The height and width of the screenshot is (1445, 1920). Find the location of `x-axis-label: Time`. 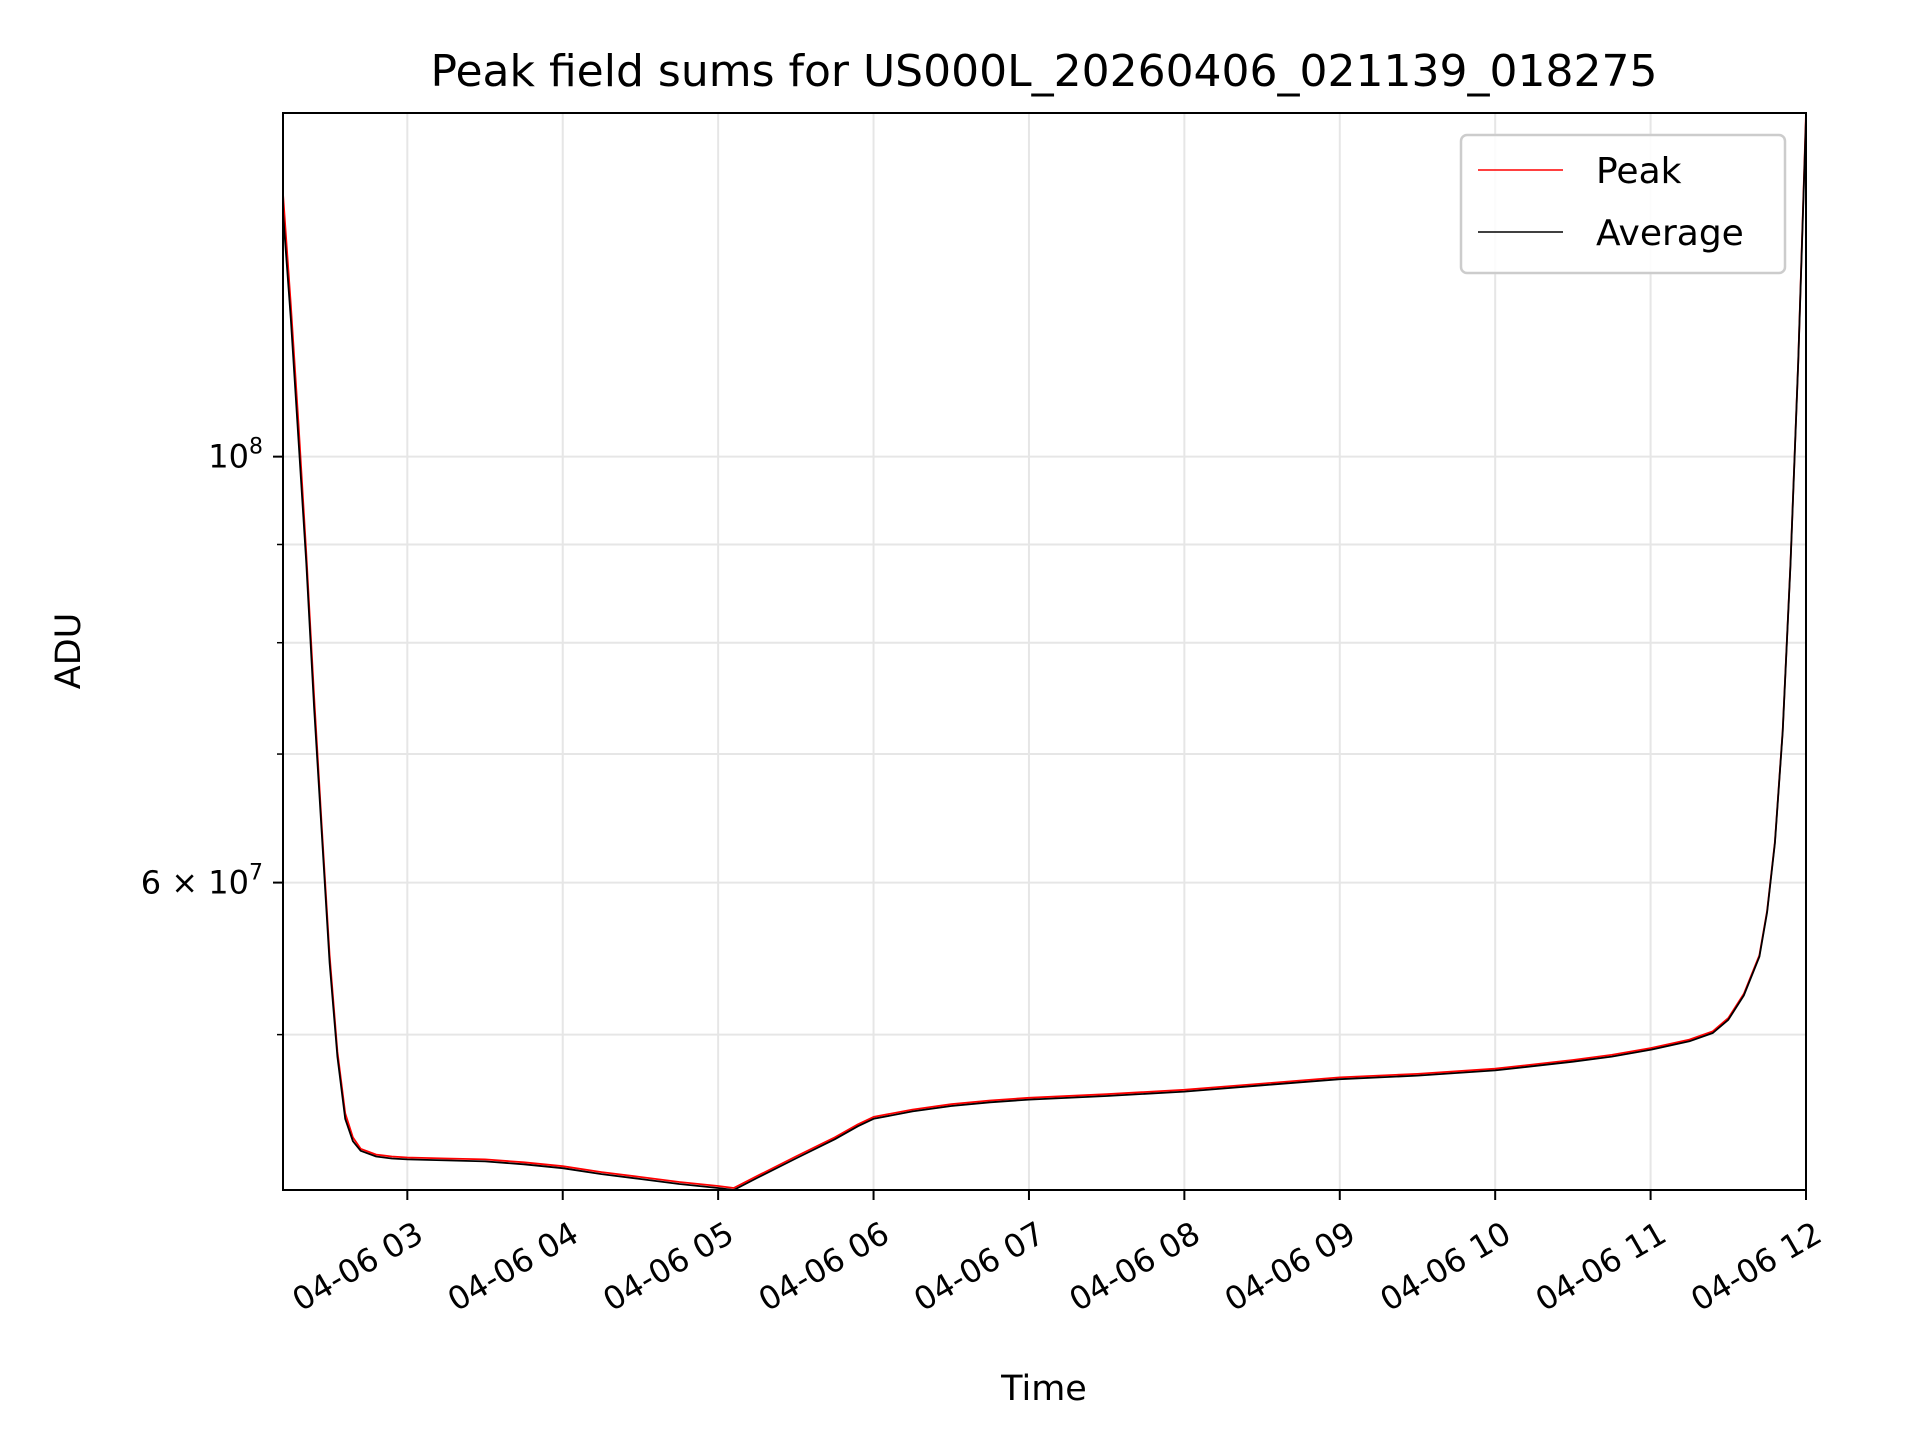

x-axis-label: Time is located at coordinates (1043, 1389).